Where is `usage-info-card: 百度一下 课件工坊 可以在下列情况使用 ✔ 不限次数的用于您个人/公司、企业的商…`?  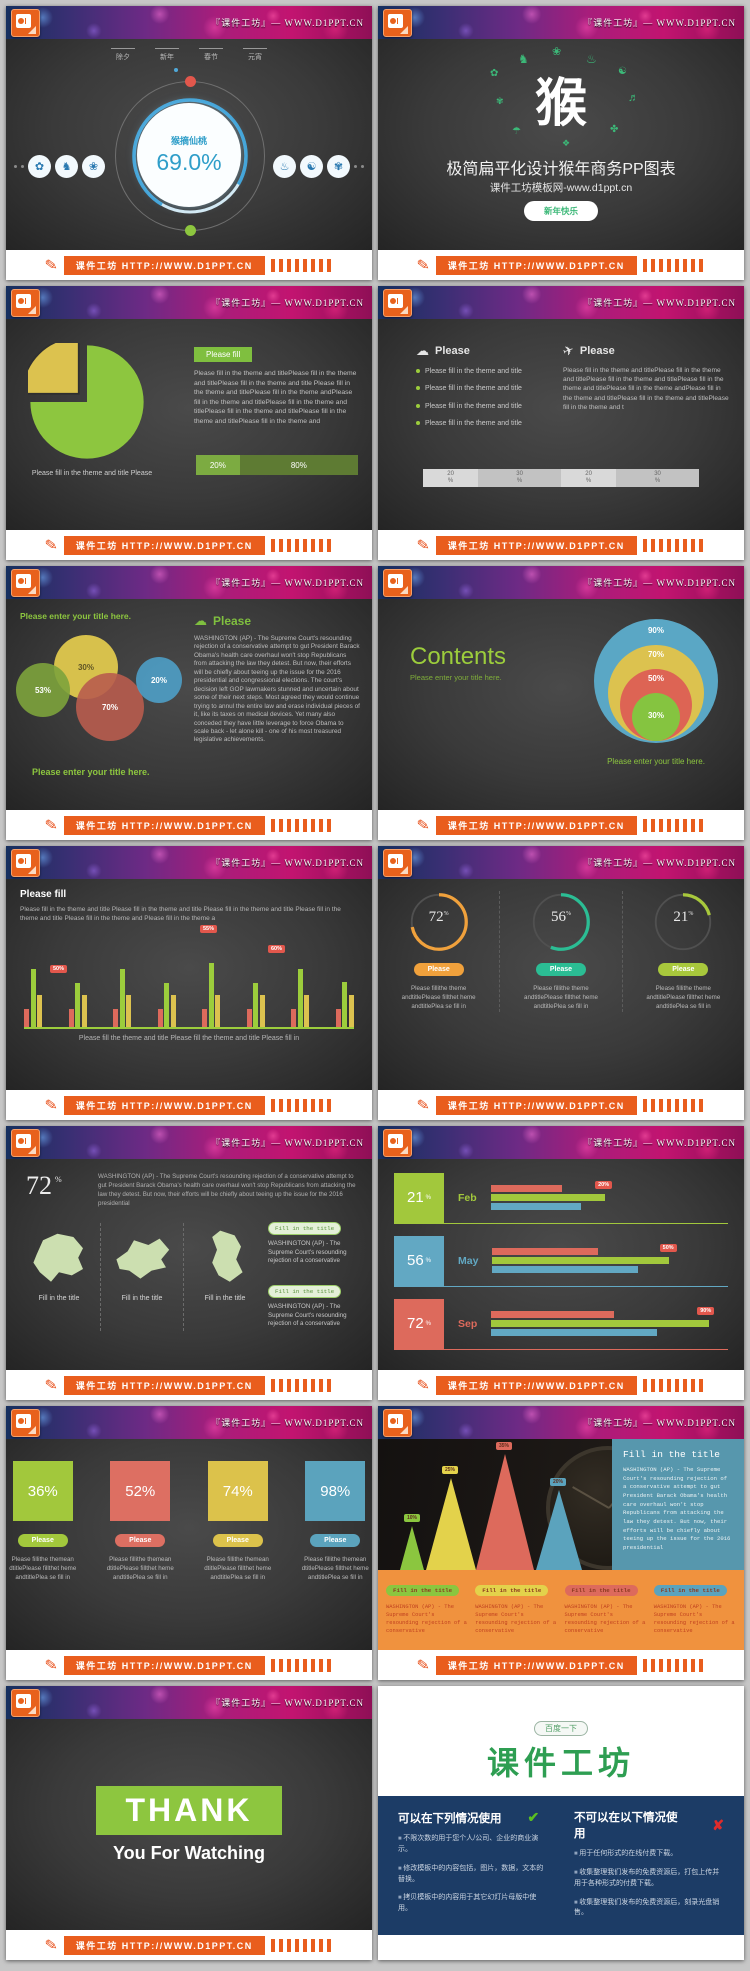
usage-info-card: 百度一下 课件工坊 可以在下列情况使用 ✔ 不限次数的用于您个人/公司、企业的商… is located at coordinates (561, 1823).